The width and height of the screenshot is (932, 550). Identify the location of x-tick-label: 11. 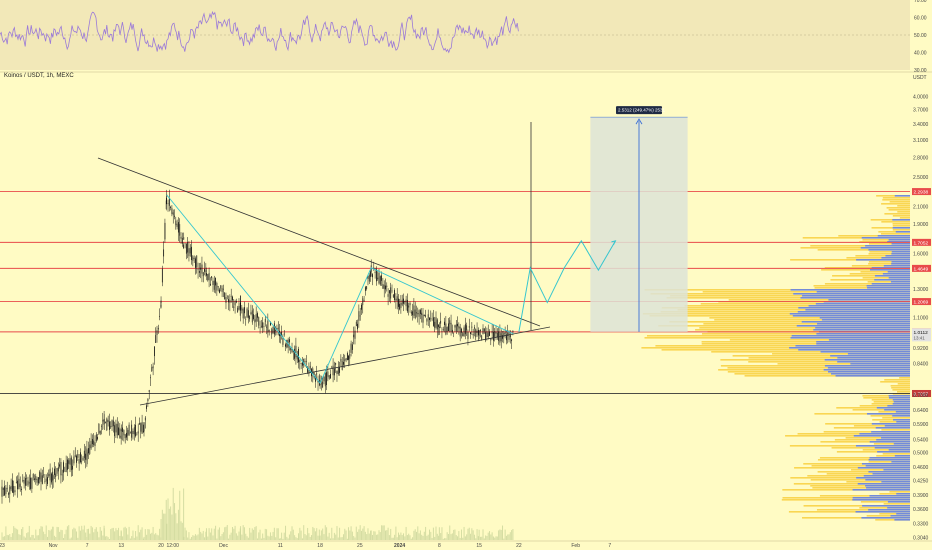
(280, 546).